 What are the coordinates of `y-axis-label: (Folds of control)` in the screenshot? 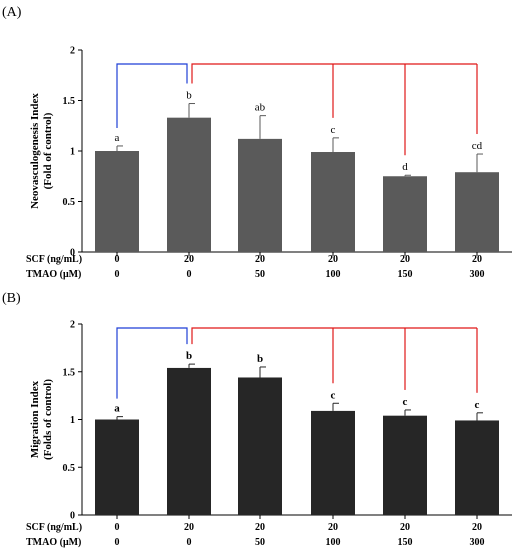 It's located at (48, 419).